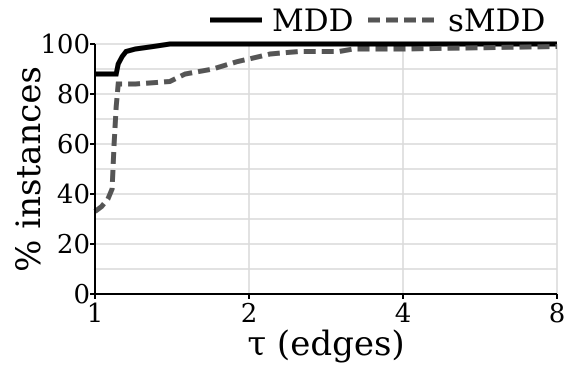 This screenshot has width=567, height=365. I want to click on y-tick-label: 0, so click(81, 295).